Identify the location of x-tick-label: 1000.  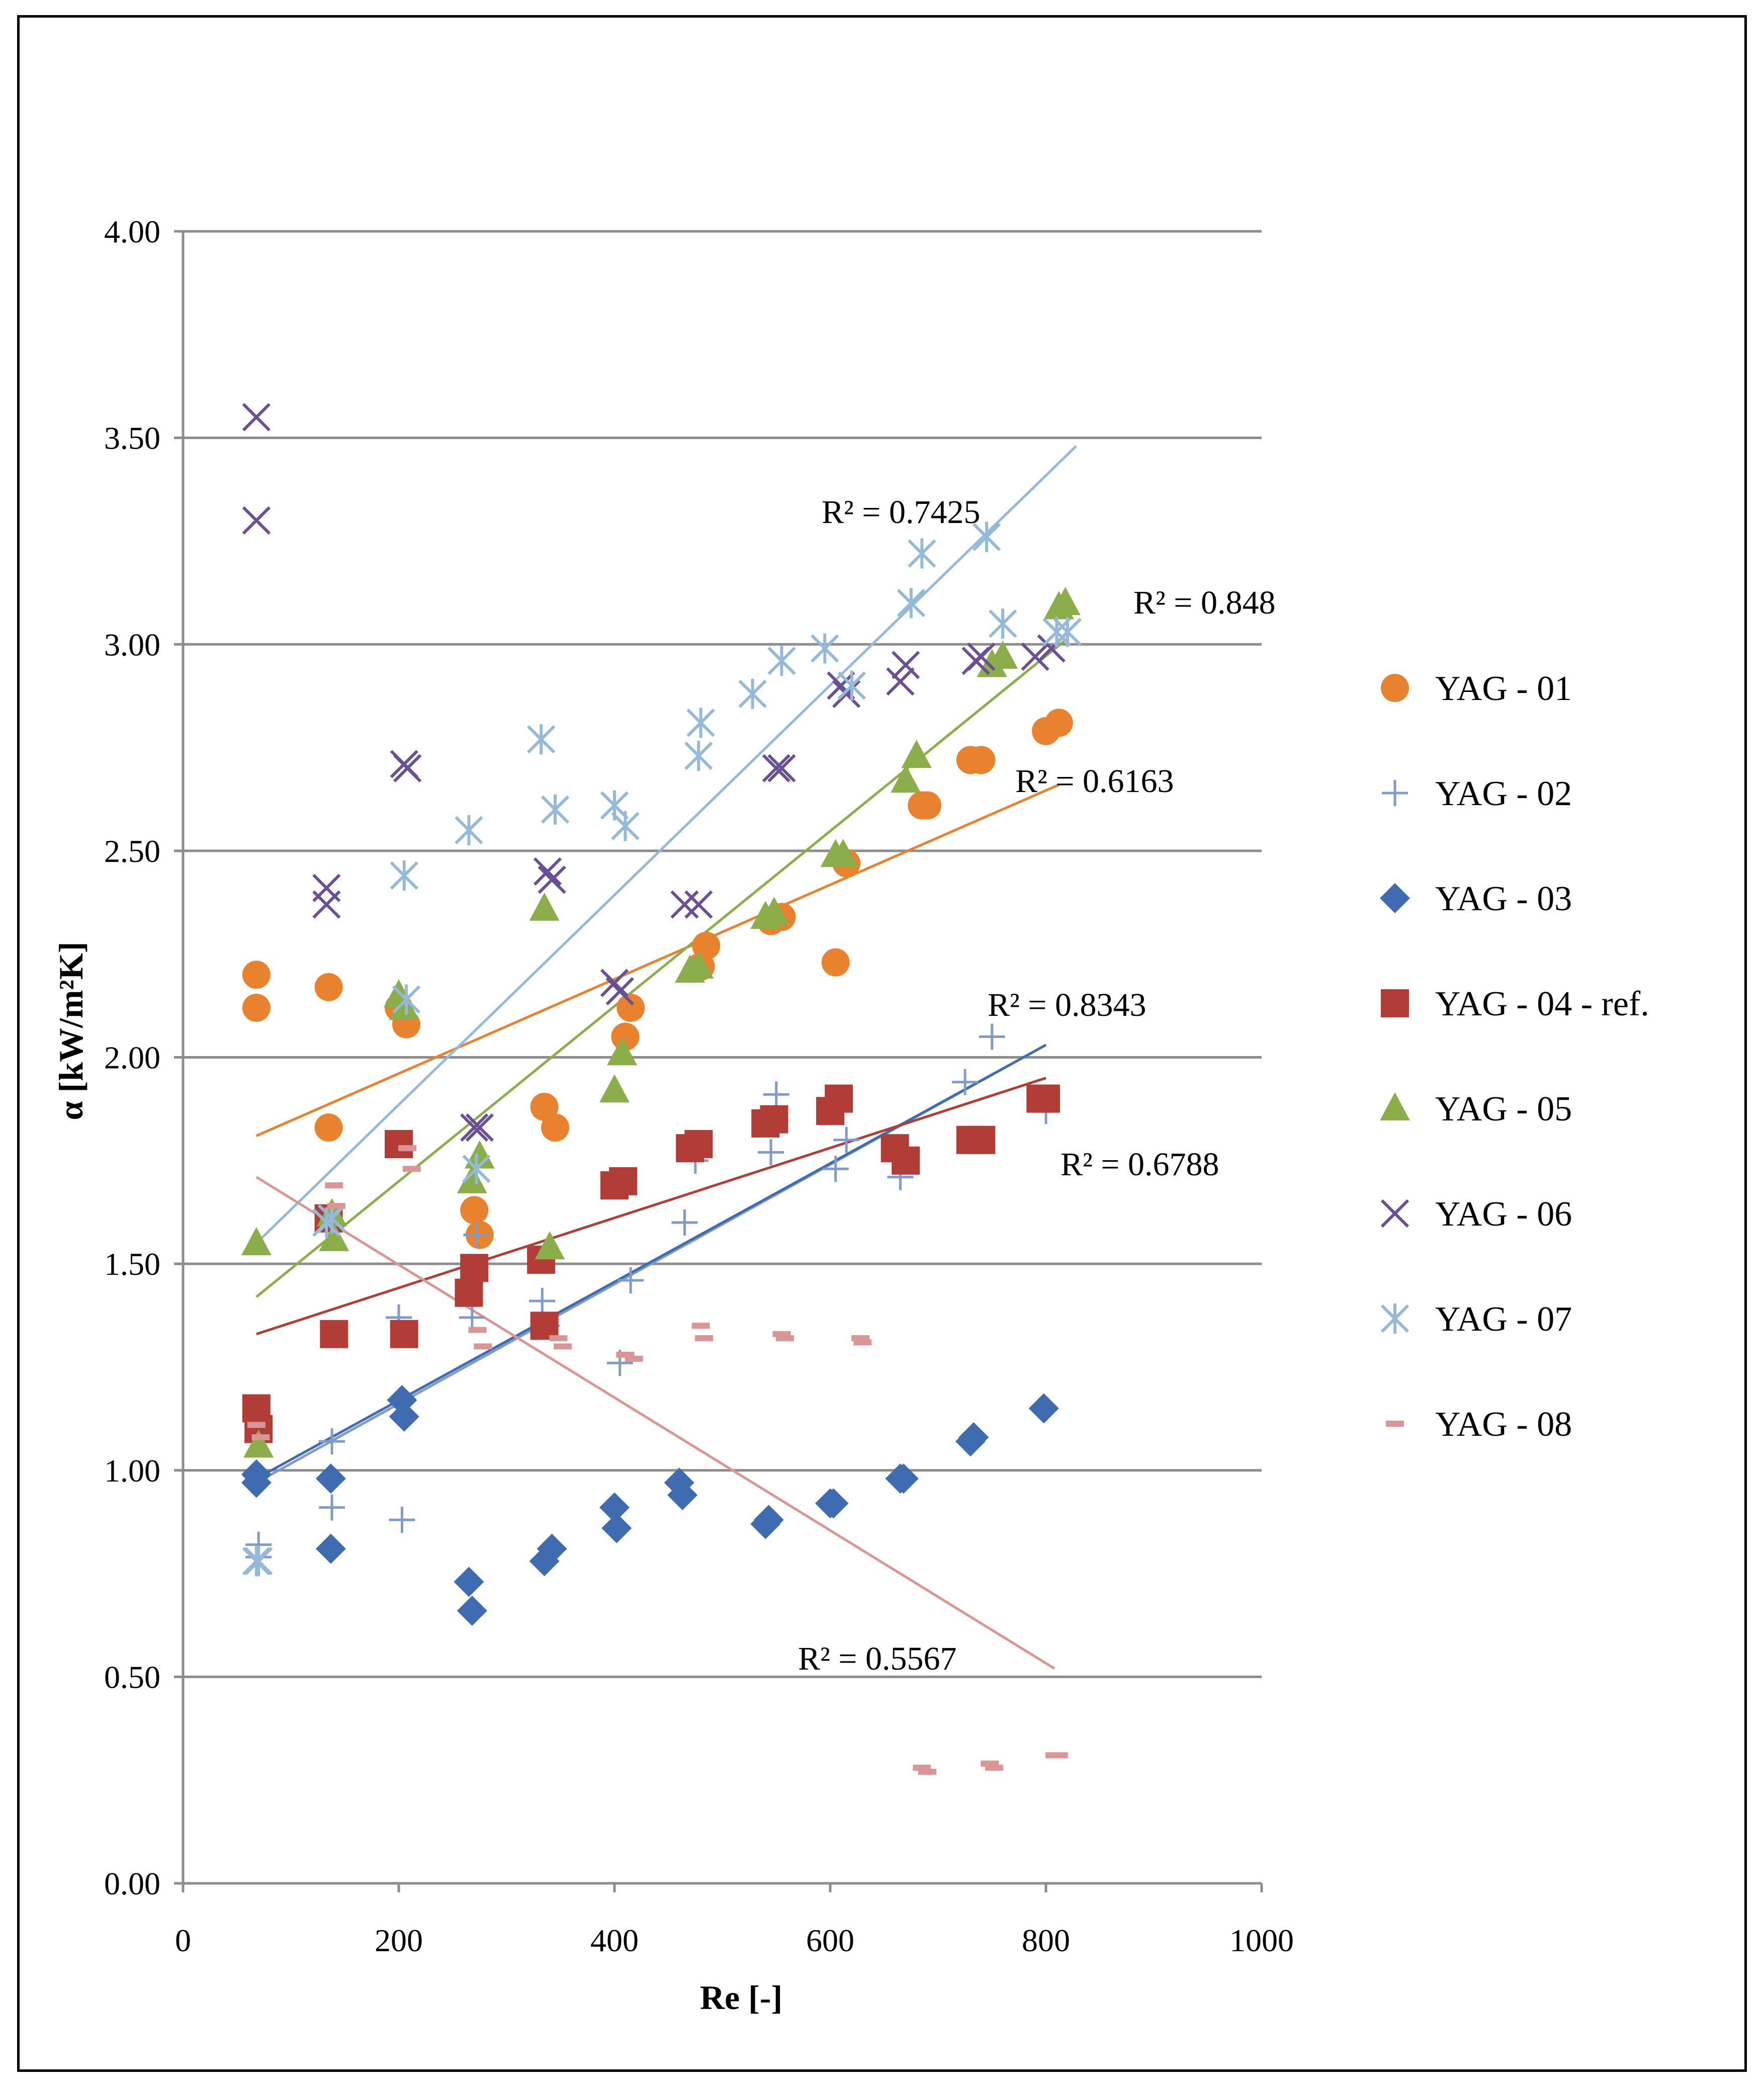
(1261, 1940).